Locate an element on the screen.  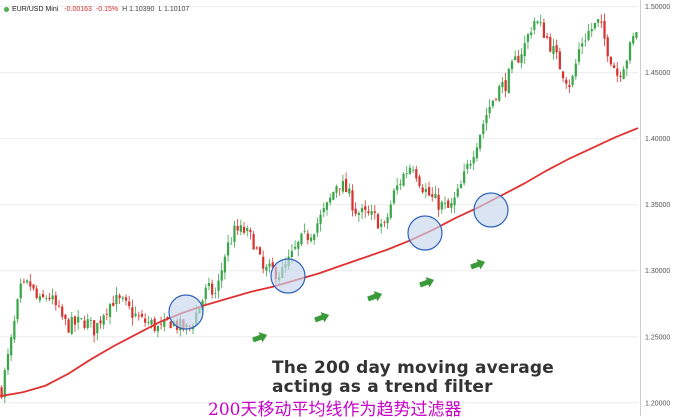
y-tick-label: 1.35000 is located at coordinates (657, 205).